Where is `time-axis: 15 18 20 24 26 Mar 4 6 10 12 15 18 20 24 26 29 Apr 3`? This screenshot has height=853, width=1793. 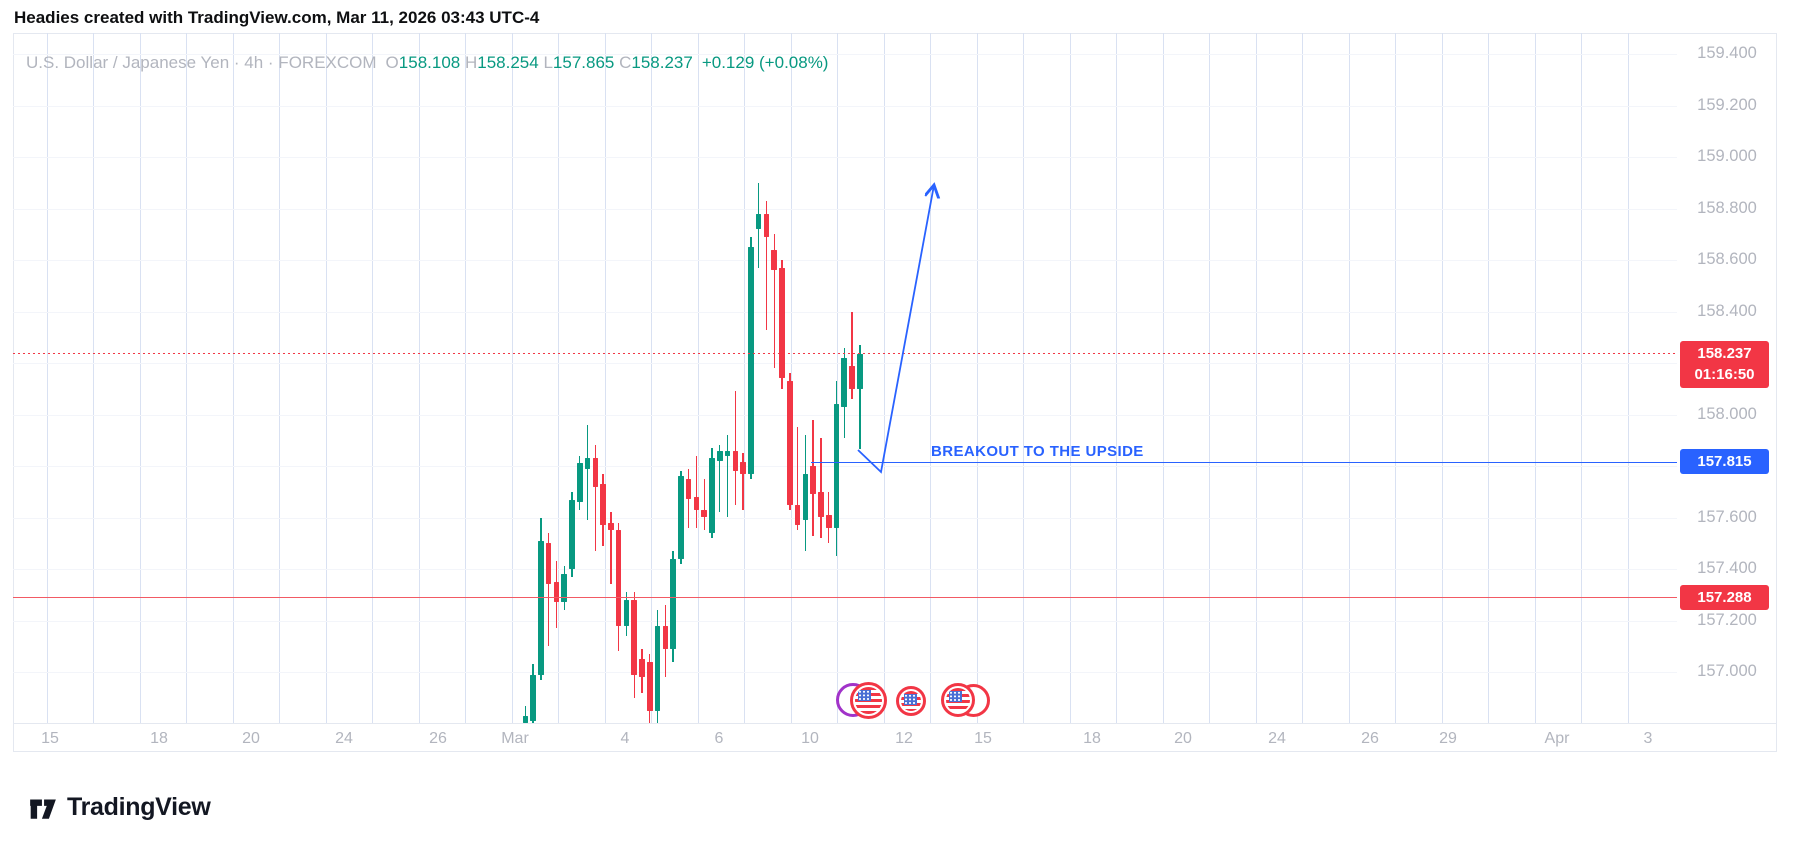
time-axis: 15 18 20 24 26 Mar 4 6 10 12 15 18 20 24 26 29 Apr 3 is located at coordinates (845, 739).